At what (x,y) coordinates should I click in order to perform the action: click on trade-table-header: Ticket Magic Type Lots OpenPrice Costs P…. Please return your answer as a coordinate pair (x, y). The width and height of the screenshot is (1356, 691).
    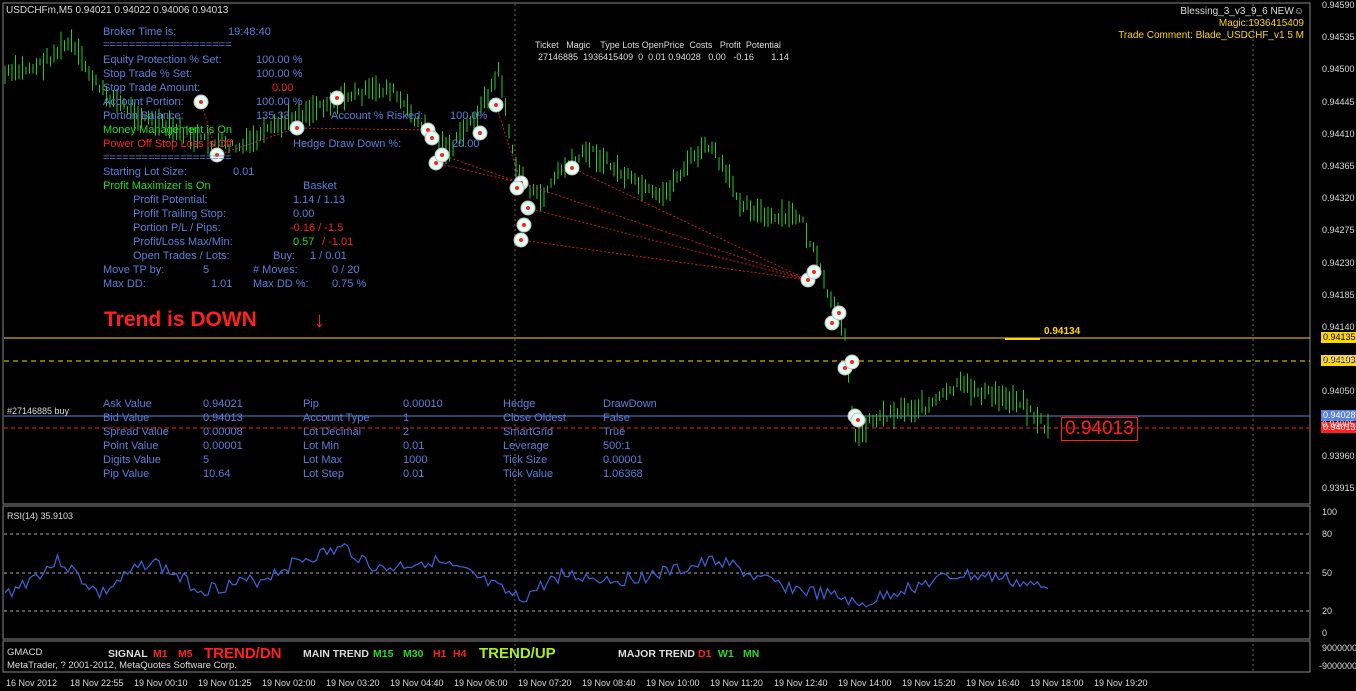
    Looking at the image, I should click on (658, 45).